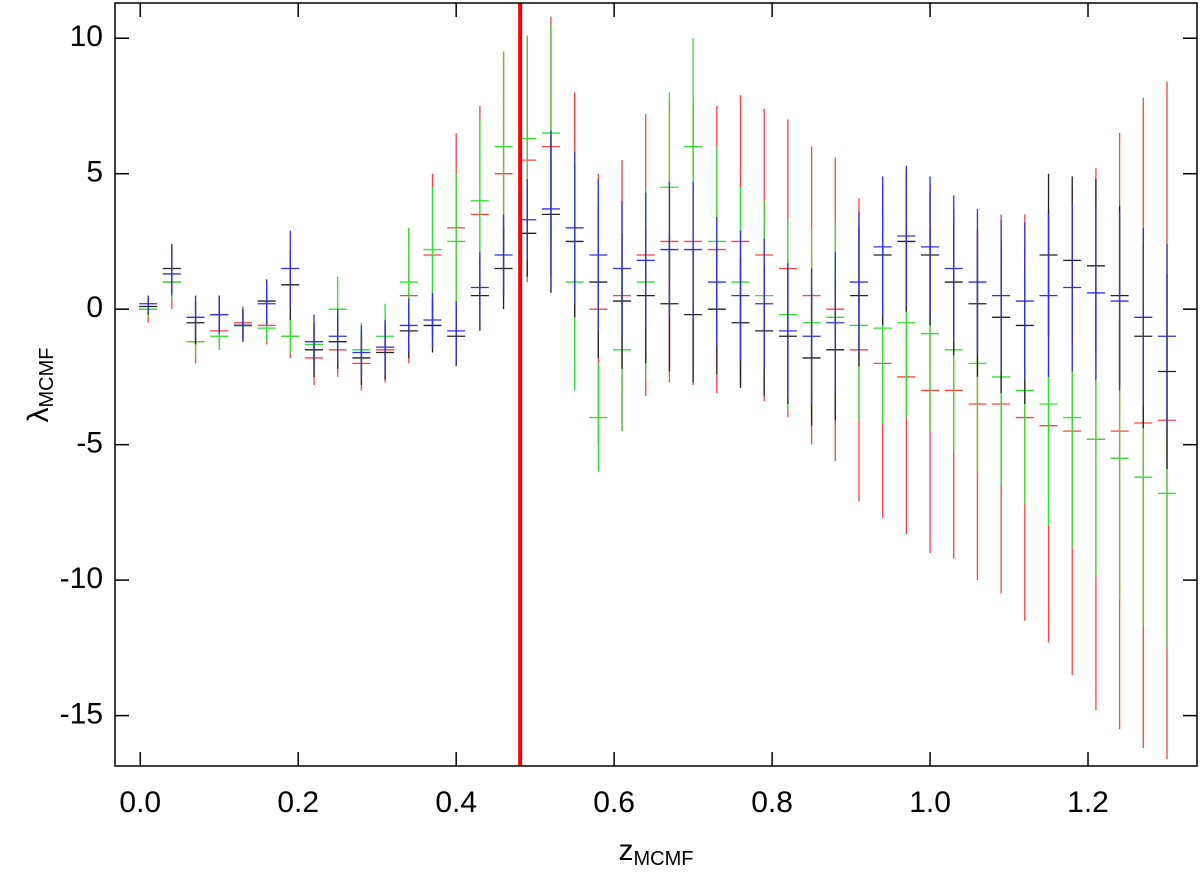  Describe the element at coordinates (772, 802) in the screenshot. I see `x-tick-label: 0.8` at that location.